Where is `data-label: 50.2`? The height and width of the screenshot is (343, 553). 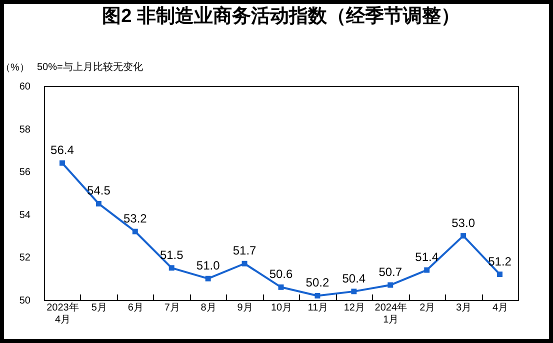 data-label: 50.2 is located at coordinates (318, 283).